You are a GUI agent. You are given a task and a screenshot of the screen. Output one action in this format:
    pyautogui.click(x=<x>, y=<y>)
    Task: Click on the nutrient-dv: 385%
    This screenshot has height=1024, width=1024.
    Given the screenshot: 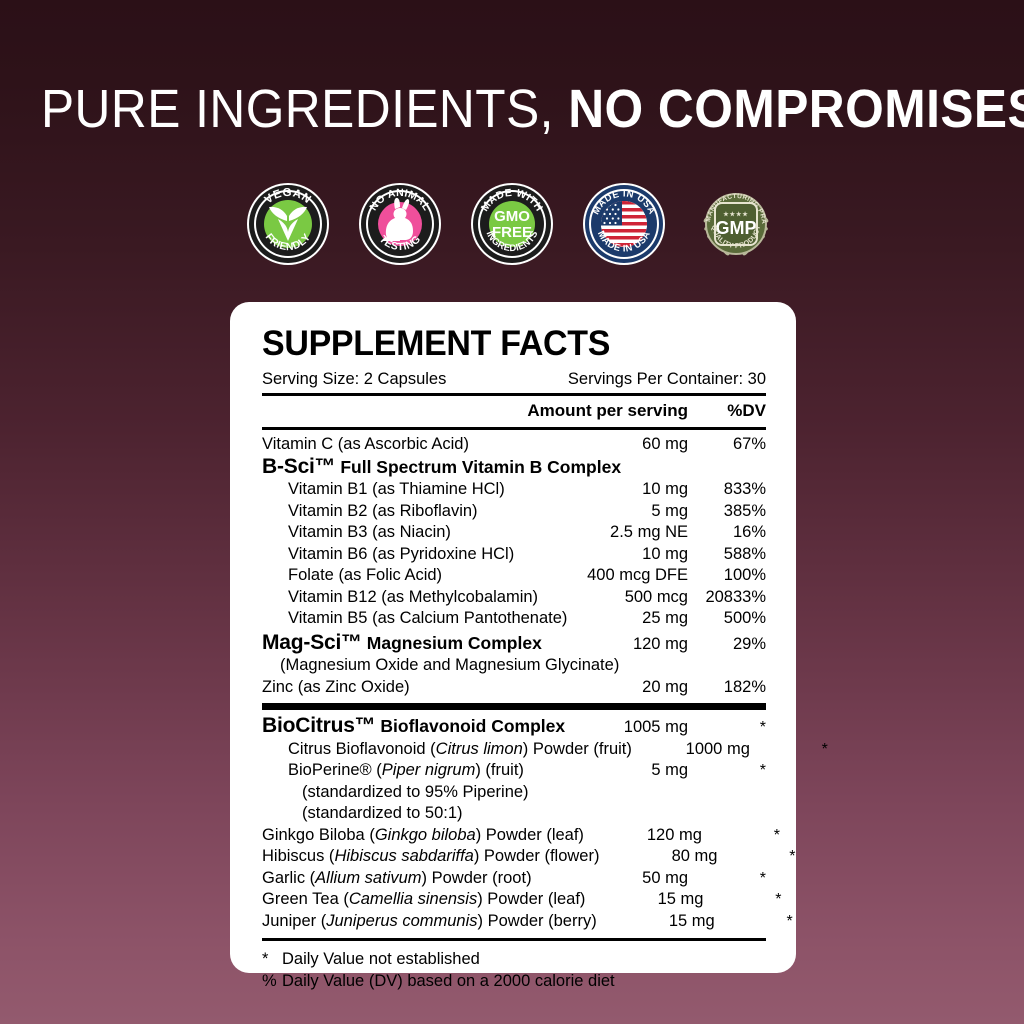 What is the action you would take?
    pyautogui.click(x=744, y=510)
    